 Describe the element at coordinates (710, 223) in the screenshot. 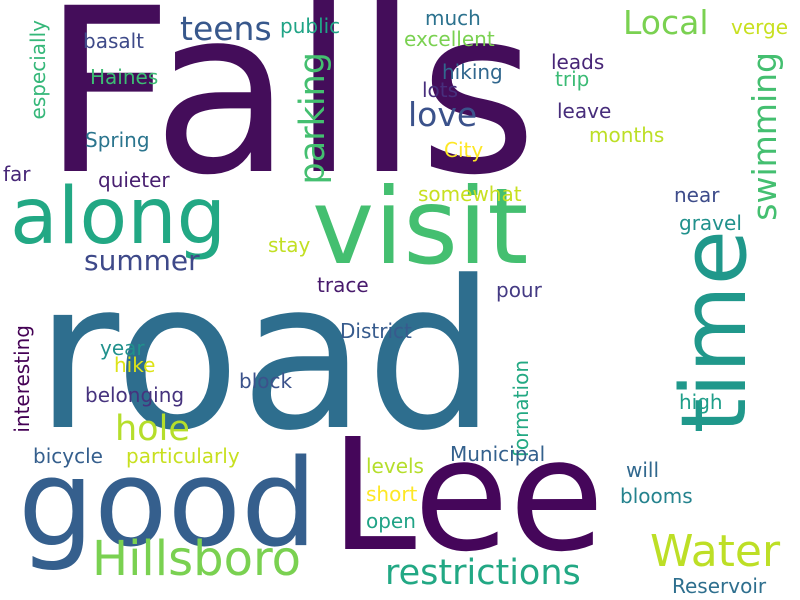

I see `word-gravel: gravel` at that location.